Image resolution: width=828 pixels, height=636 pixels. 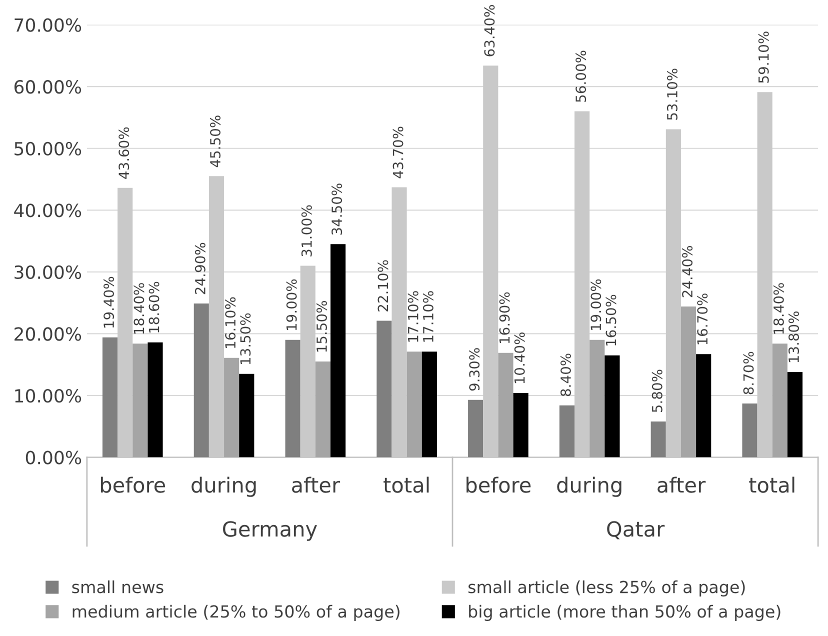 What do you see at coordinates (48, 334) in the screenshot?
I see `y-tick-label: 20.00%` at bounding box center [48, 334].